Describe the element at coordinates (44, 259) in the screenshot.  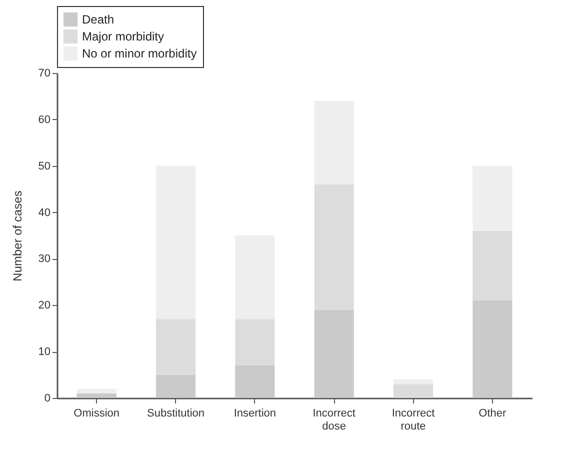
I see `y-tick-label: 30` at that location.